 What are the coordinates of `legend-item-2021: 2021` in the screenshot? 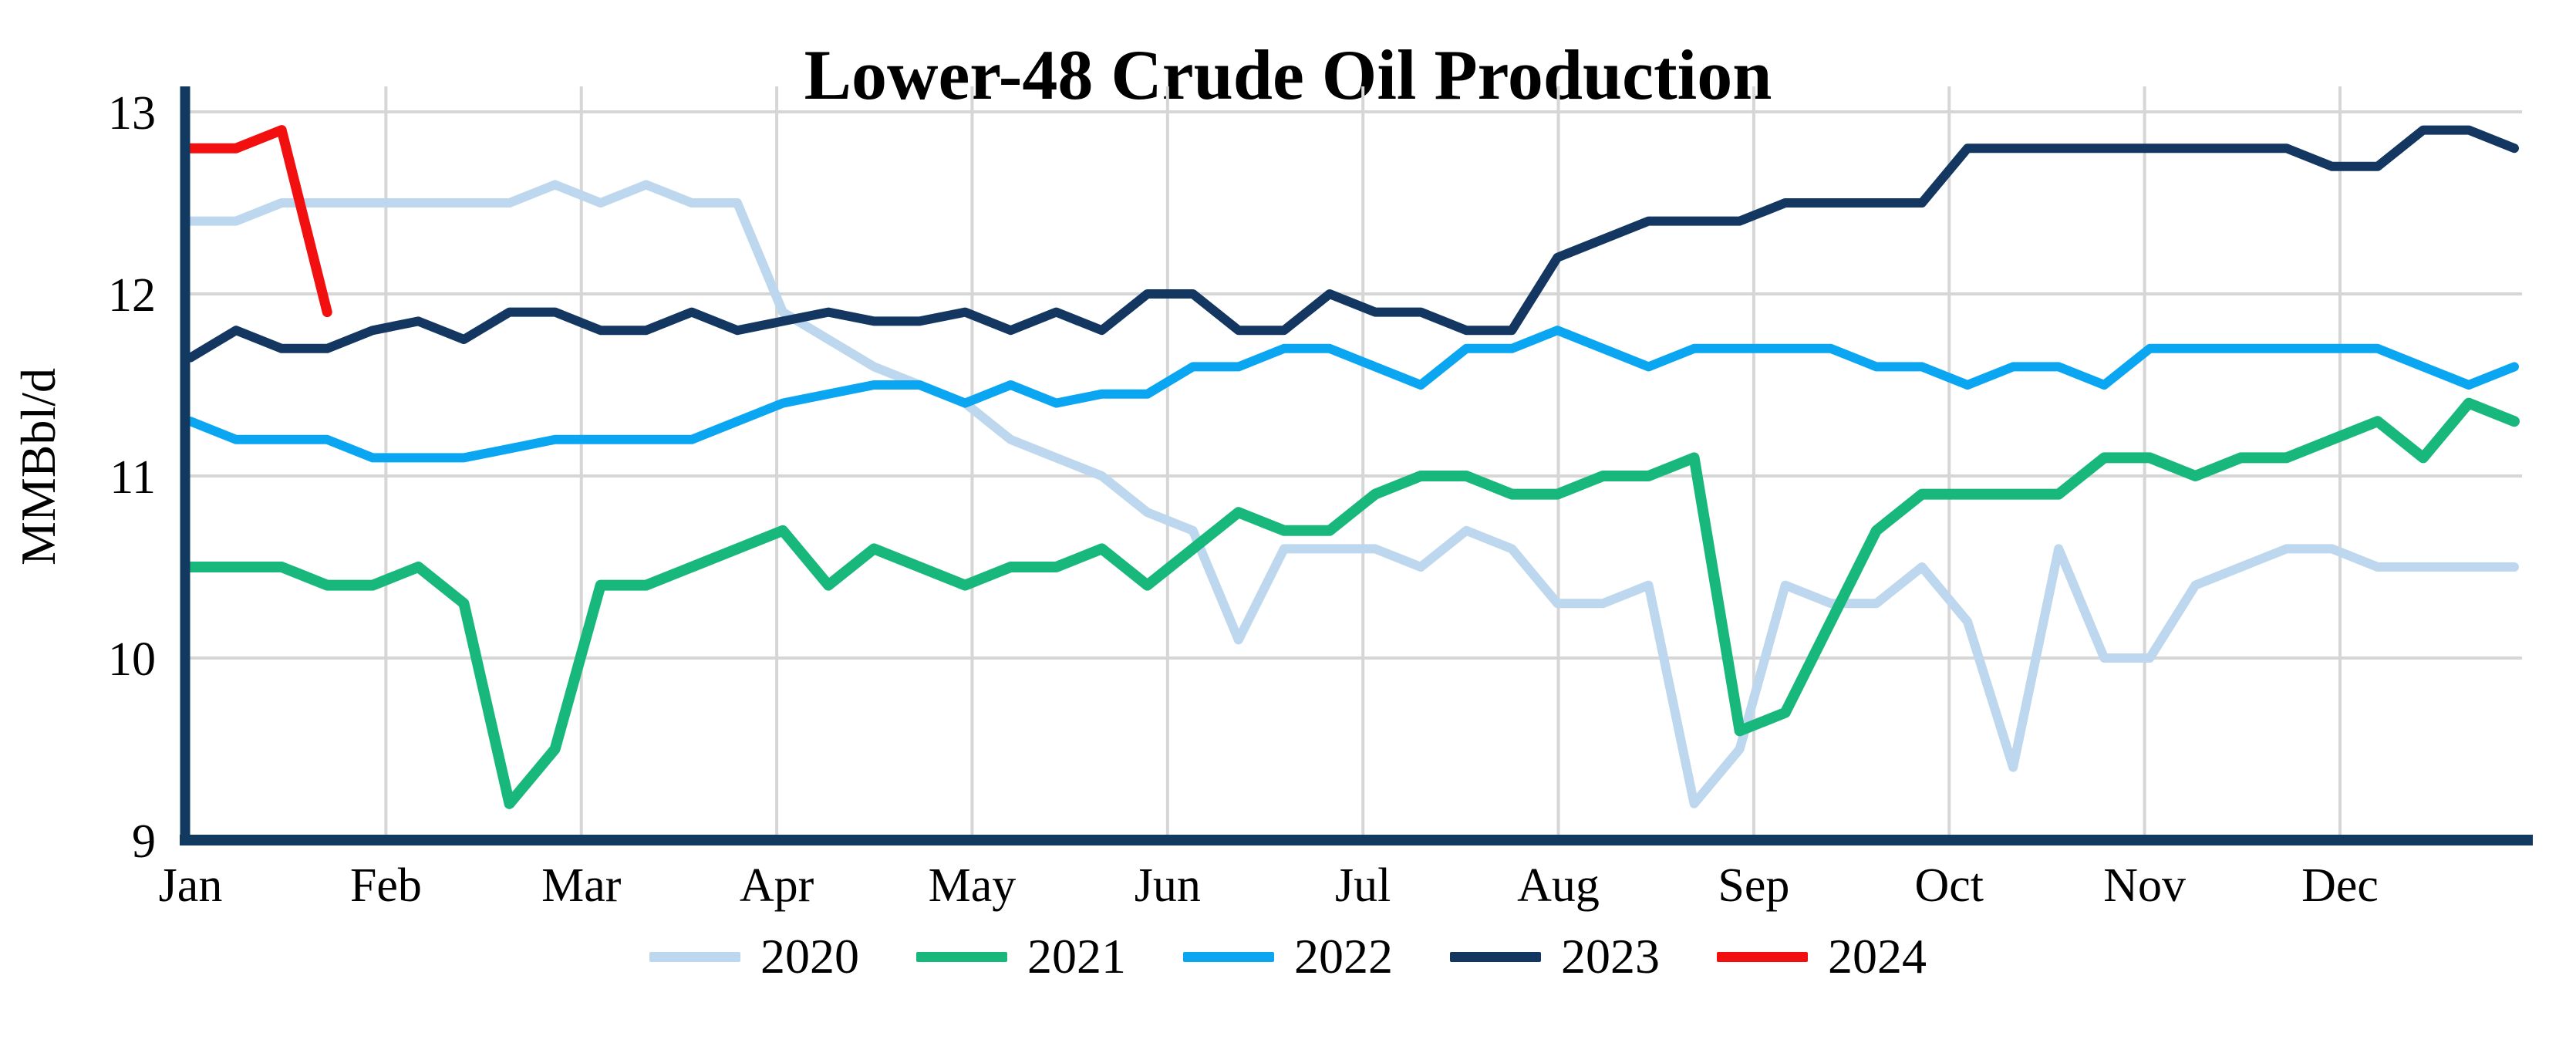 It's located at (1021, 956).